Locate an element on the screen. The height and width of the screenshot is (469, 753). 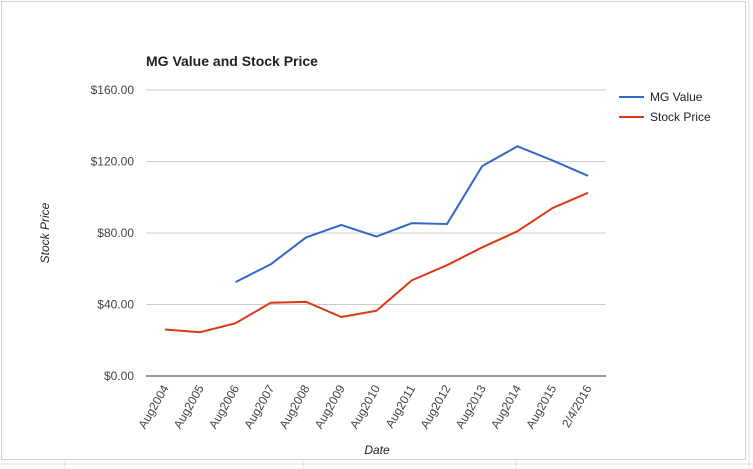
chart-title: MG Value and Stock Price is located at coordinates (232, 61).